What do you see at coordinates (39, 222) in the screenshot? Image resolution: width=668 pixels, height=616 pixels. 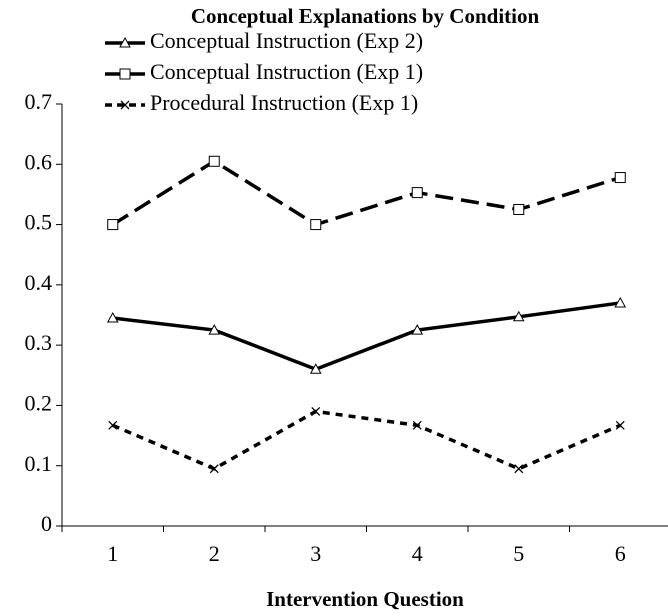 I see `y-tick-label: 0.5` at bounding box center [39, 222].